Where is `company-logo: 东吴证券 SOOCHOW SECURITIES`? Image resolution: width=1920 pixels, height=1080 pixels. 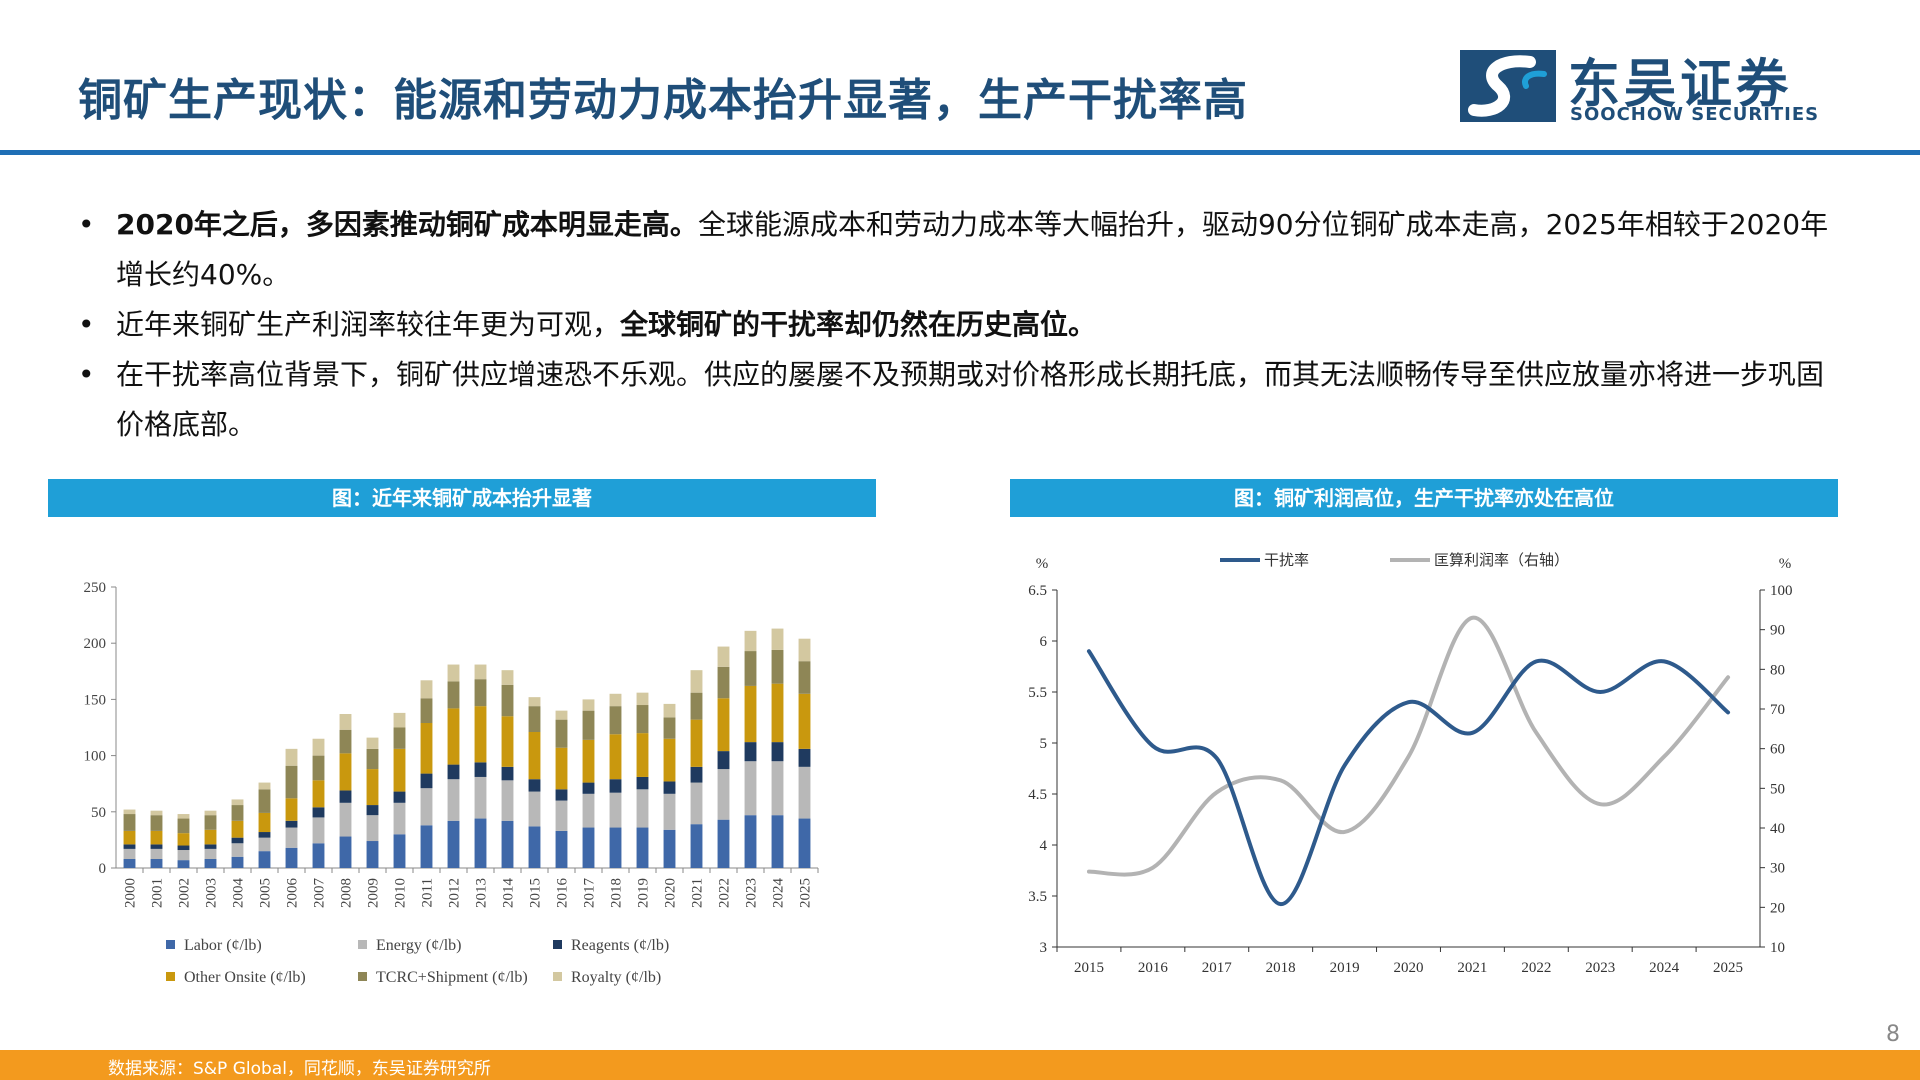
company-logo: 东吴证券 SOOCHOW SECURITIES is located at coordinates (1639, 87).